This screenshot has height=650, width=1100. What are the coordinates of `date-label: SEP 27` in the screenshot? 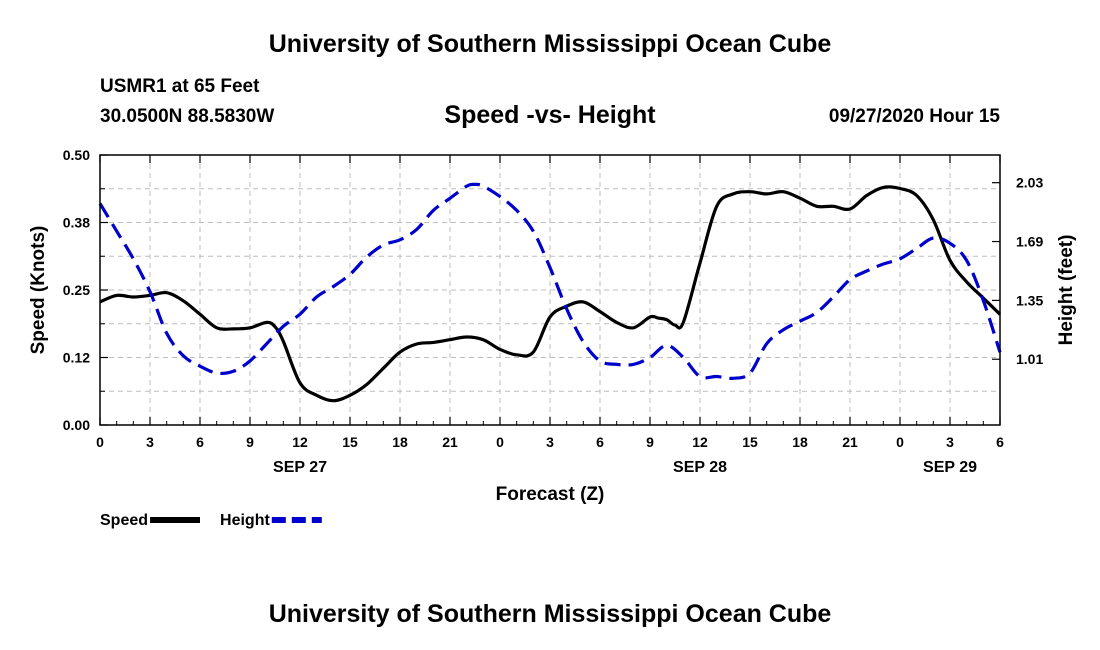 It's located at (300, 467).